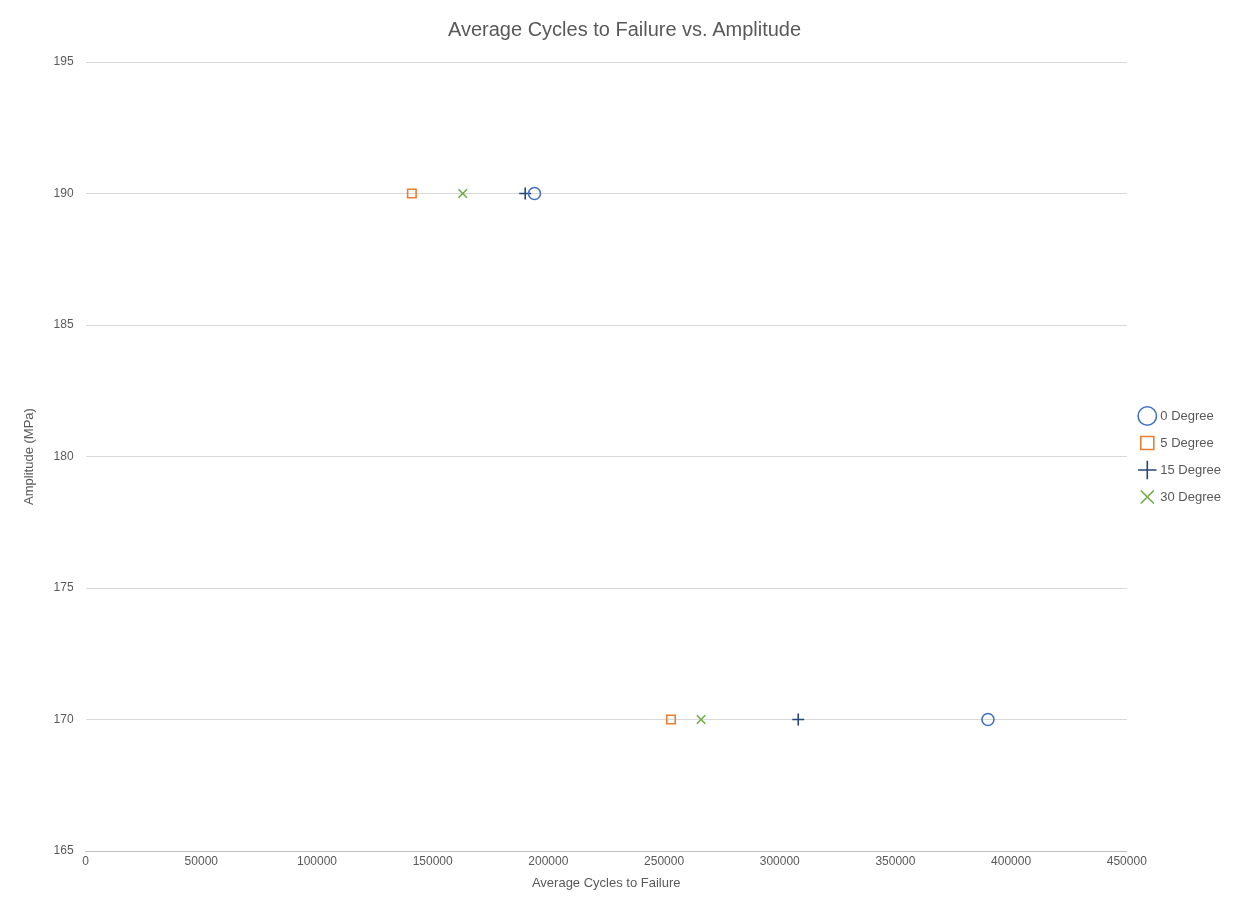 The width and height of the screenshot is (1259, 913). I want to click on x-tick-label: 350000, so click(895, 860).